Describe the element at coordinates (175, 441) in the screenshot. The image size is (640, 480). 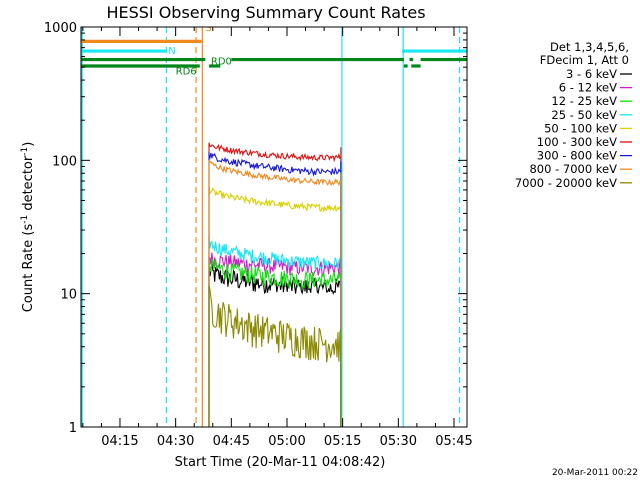
I see `x-tick-label: 04:30` at that location.